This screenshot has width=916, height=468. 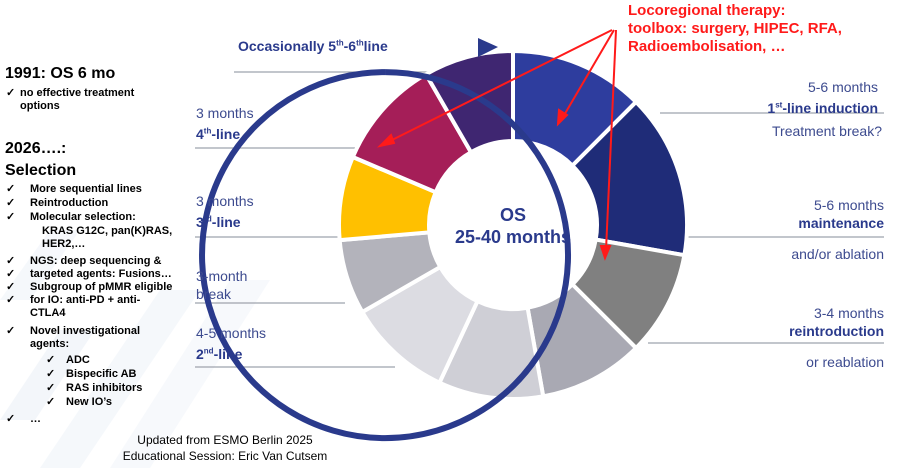 What do you see at coordinates (375, 46) in the screenshot?
I see `occasionally-text-c: line` at bounding box center [375, 46].